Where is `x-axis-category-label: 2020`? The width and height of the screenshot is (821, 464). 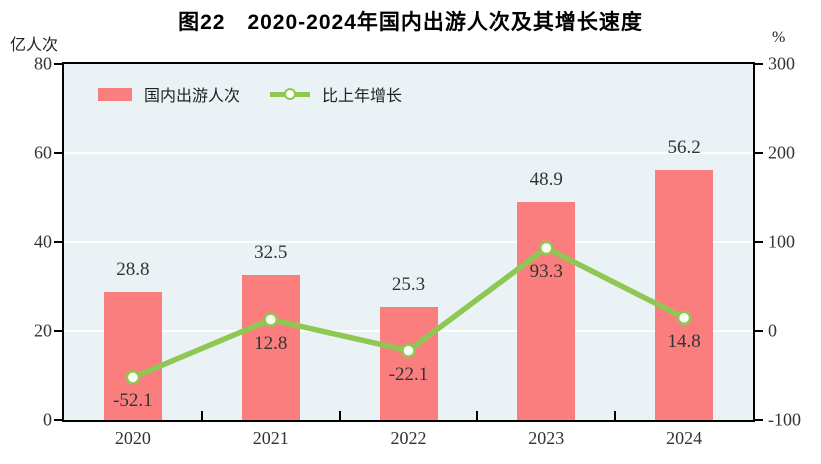
x-axis-category-label: 2020 is located at coordinates (132, 438).